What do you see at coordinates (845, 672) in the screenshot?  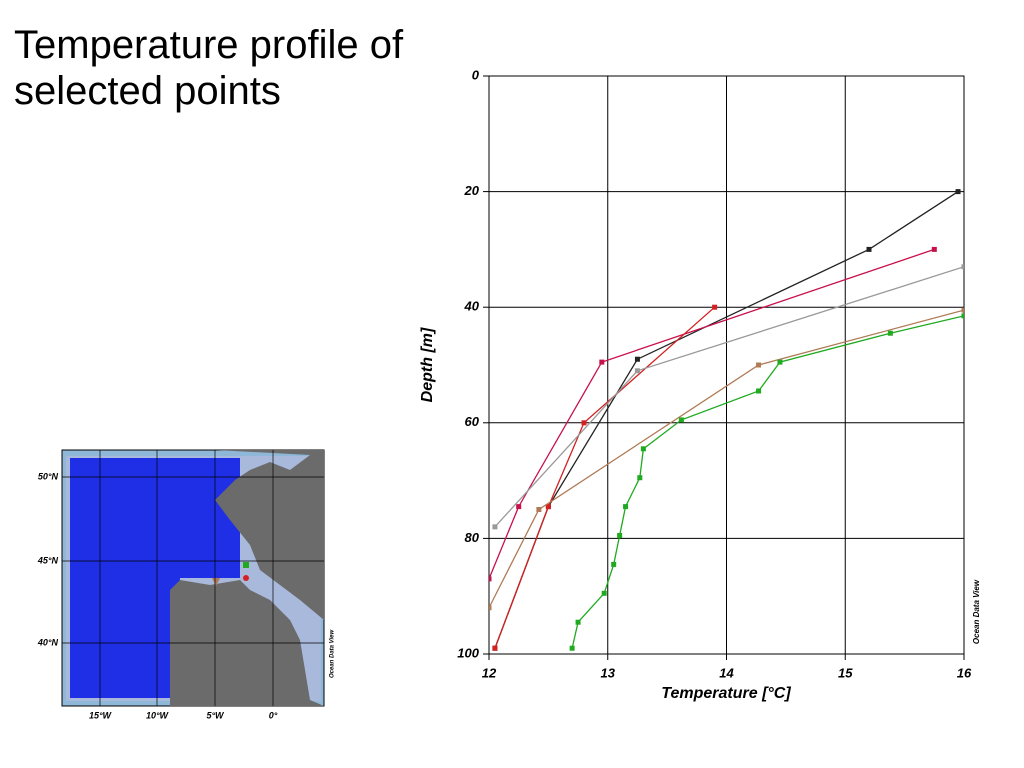 I see `x-tick-label: 15` at bounding box center [845, 672].